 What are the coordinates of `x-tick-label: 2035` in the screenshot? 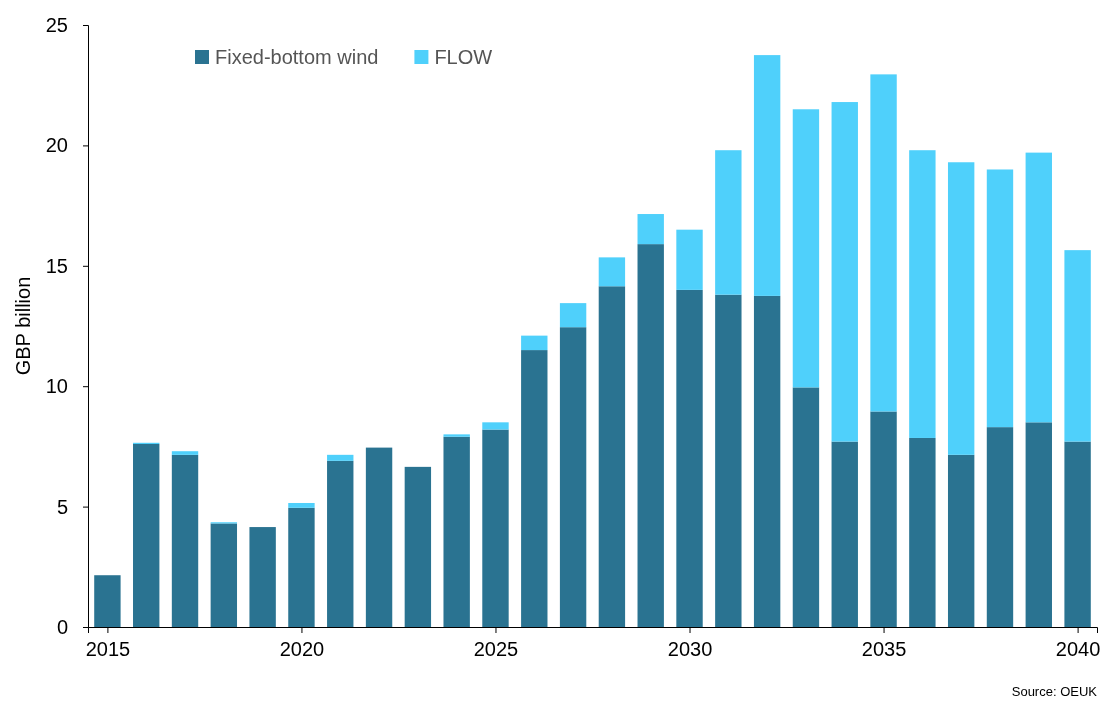 It's located at (884, 649).